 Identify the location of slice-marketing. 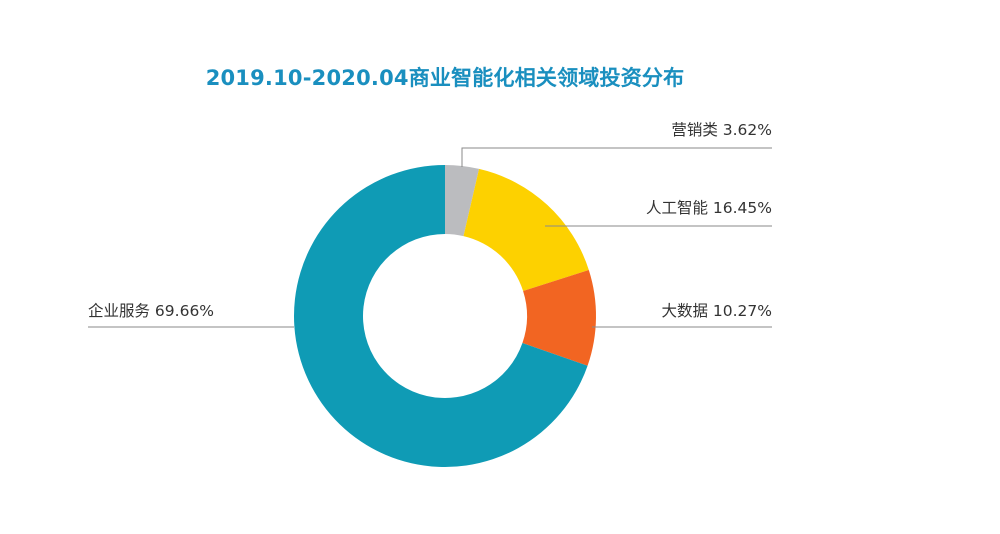
(462, 201).